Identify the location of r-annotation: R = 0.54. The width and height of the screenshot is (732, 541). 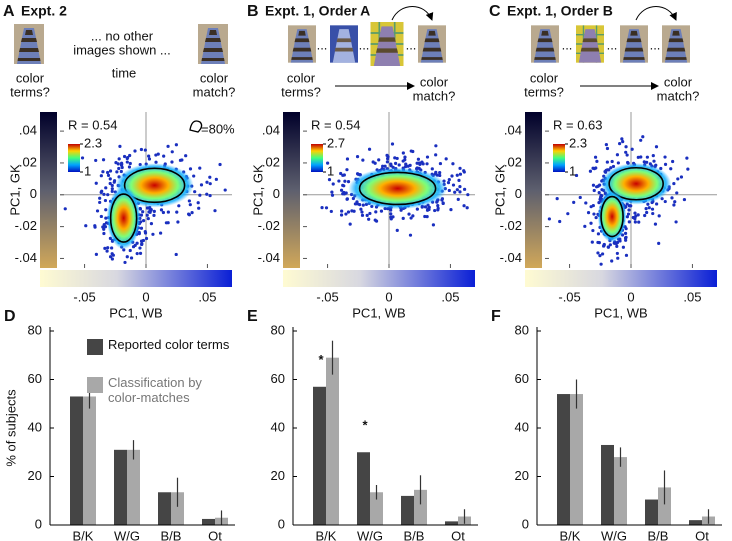
(336, 124).